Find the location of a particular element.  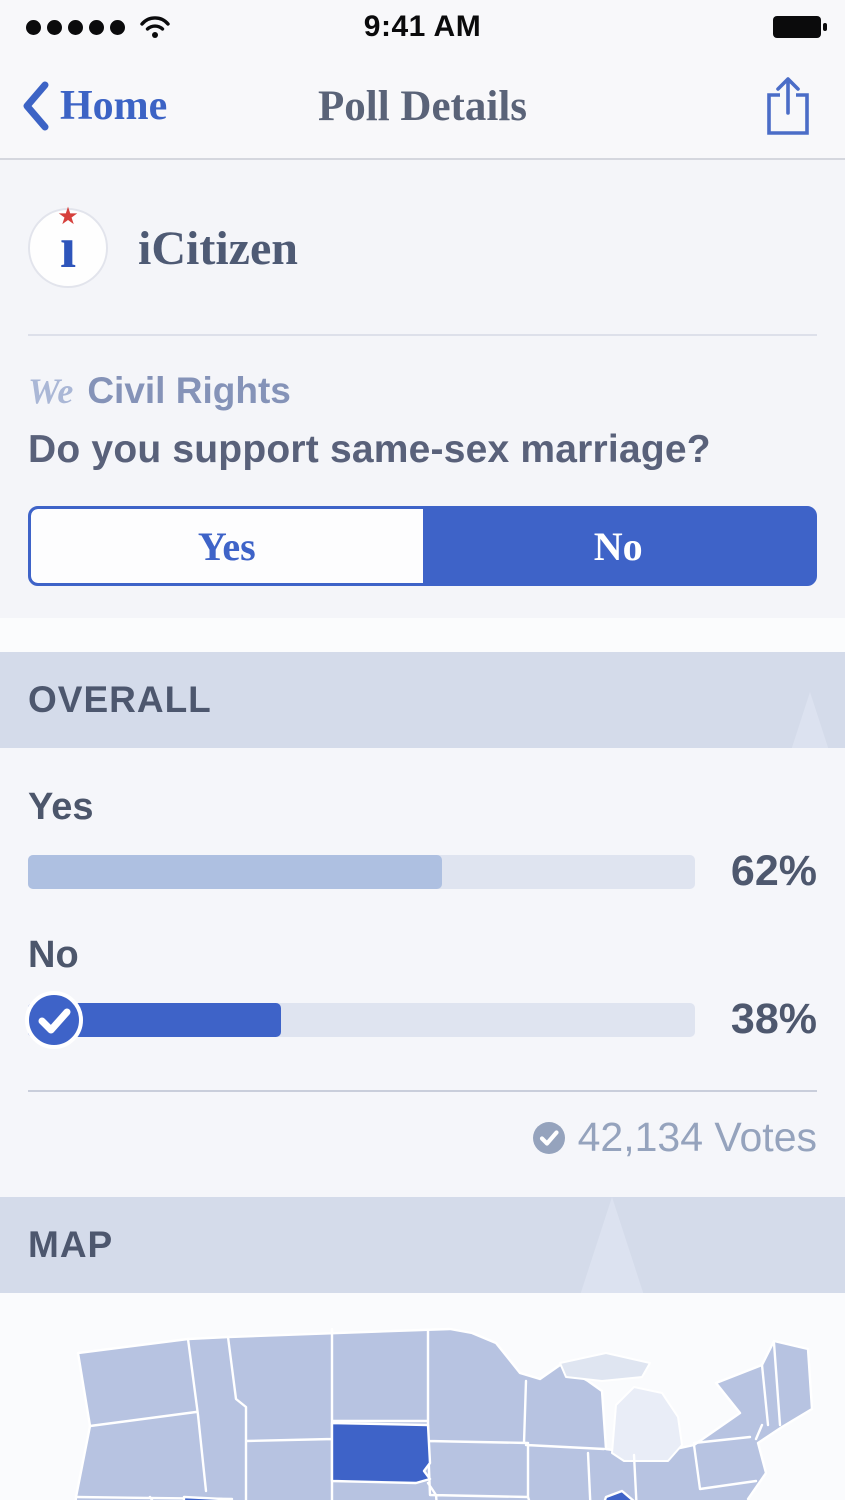

clock: 9:41 AM is located at coordinates (422, 26).